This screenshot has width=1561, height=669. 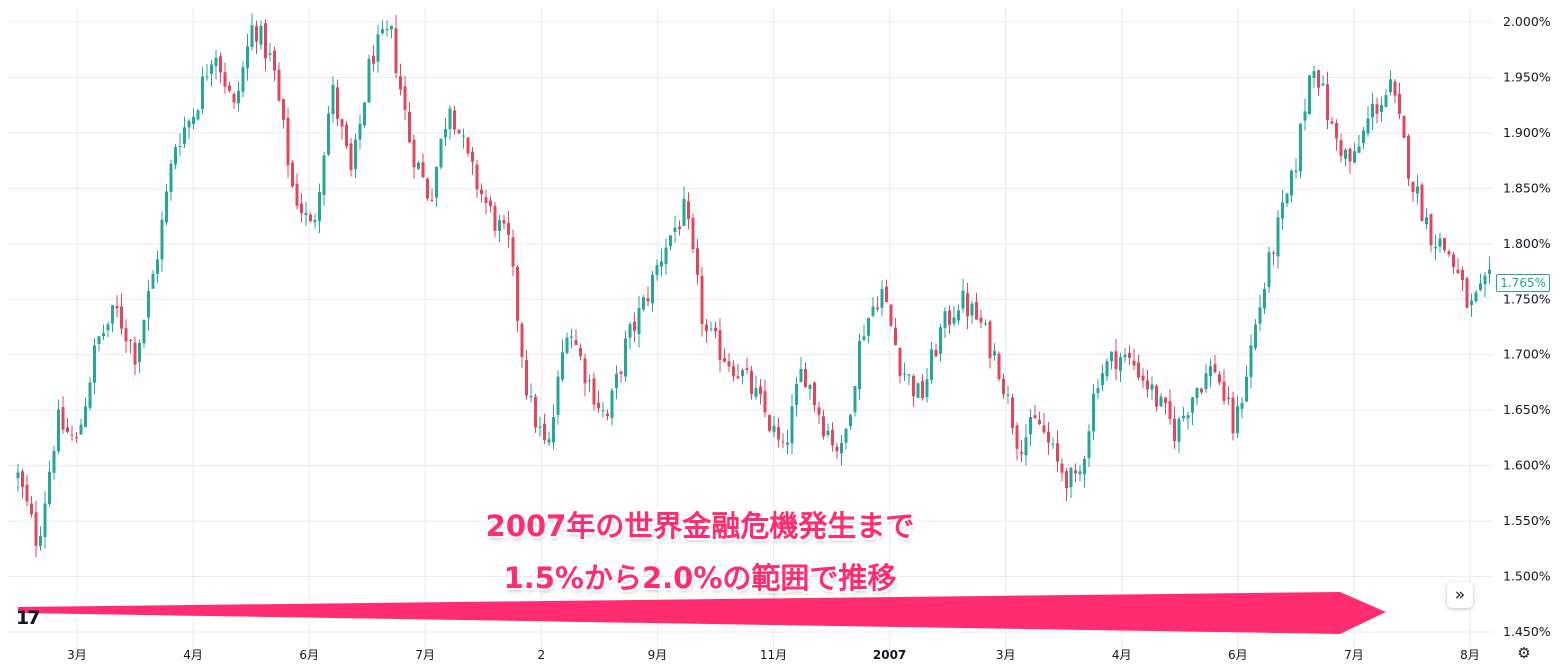 I want to click on y-tick-label: 1.650%, so click(x=1527, y=409).